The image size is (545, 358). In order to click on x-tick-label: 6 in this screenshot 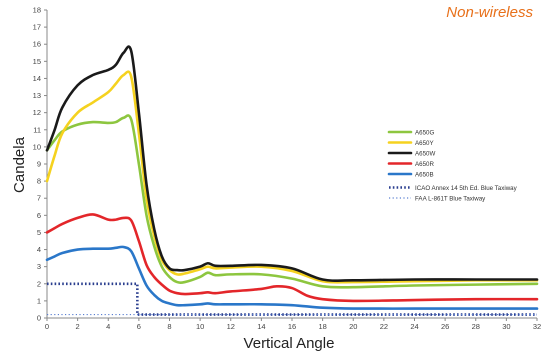, I will do `click(139, 326)`.